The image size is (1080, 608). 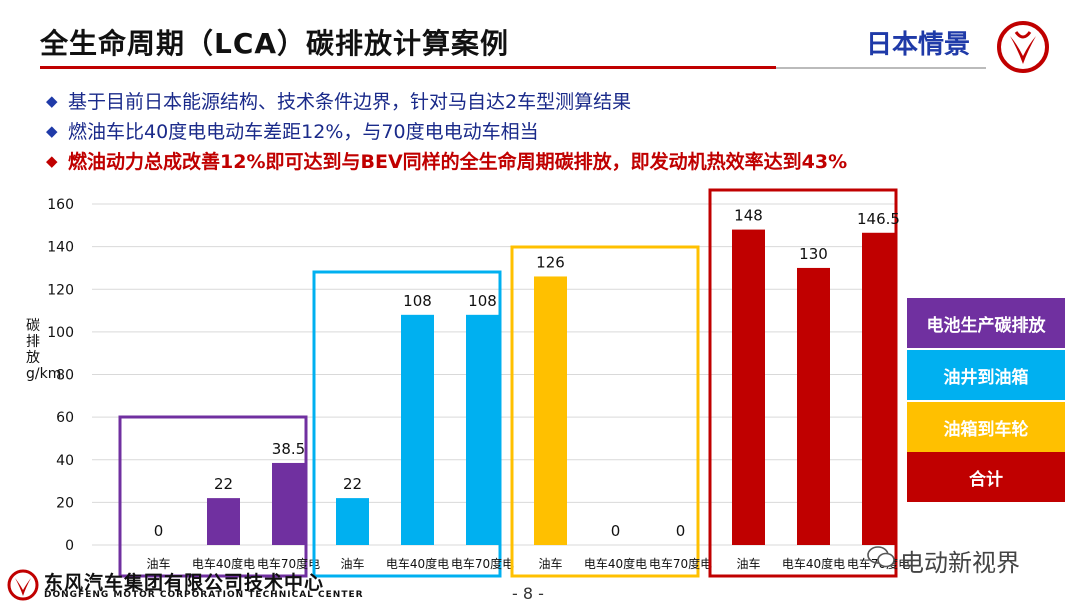 What do you see at coordinates (918, 45) in the screenshot?
I see `scenario-label: 日本情景` at bounding box center [918, 45].